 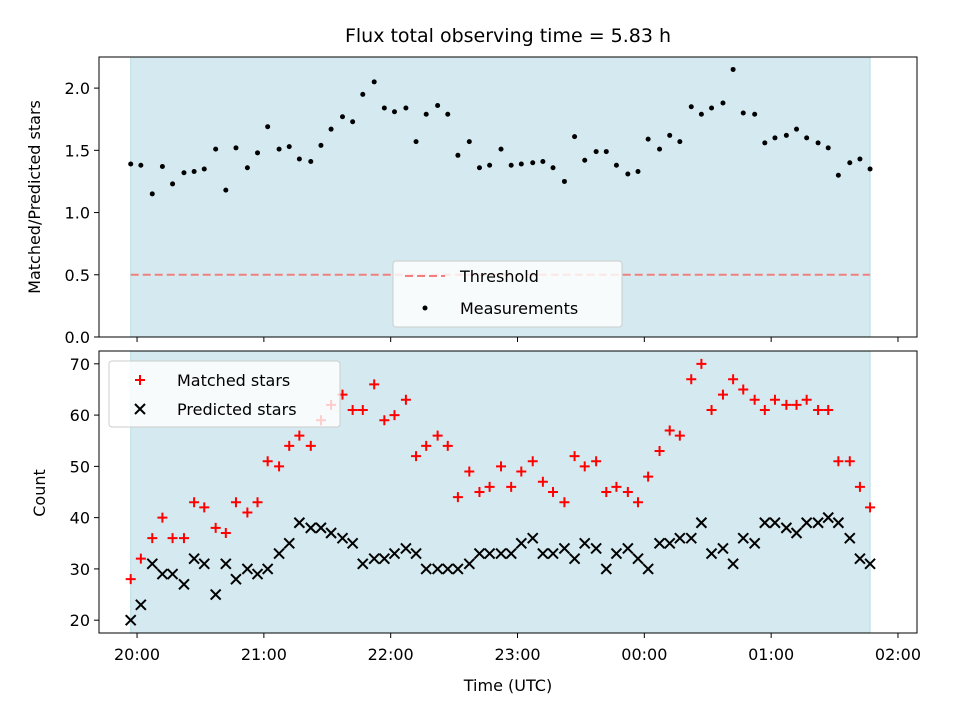 I want to click on x-tick-label: 20:00, so click(x=137, y=654).